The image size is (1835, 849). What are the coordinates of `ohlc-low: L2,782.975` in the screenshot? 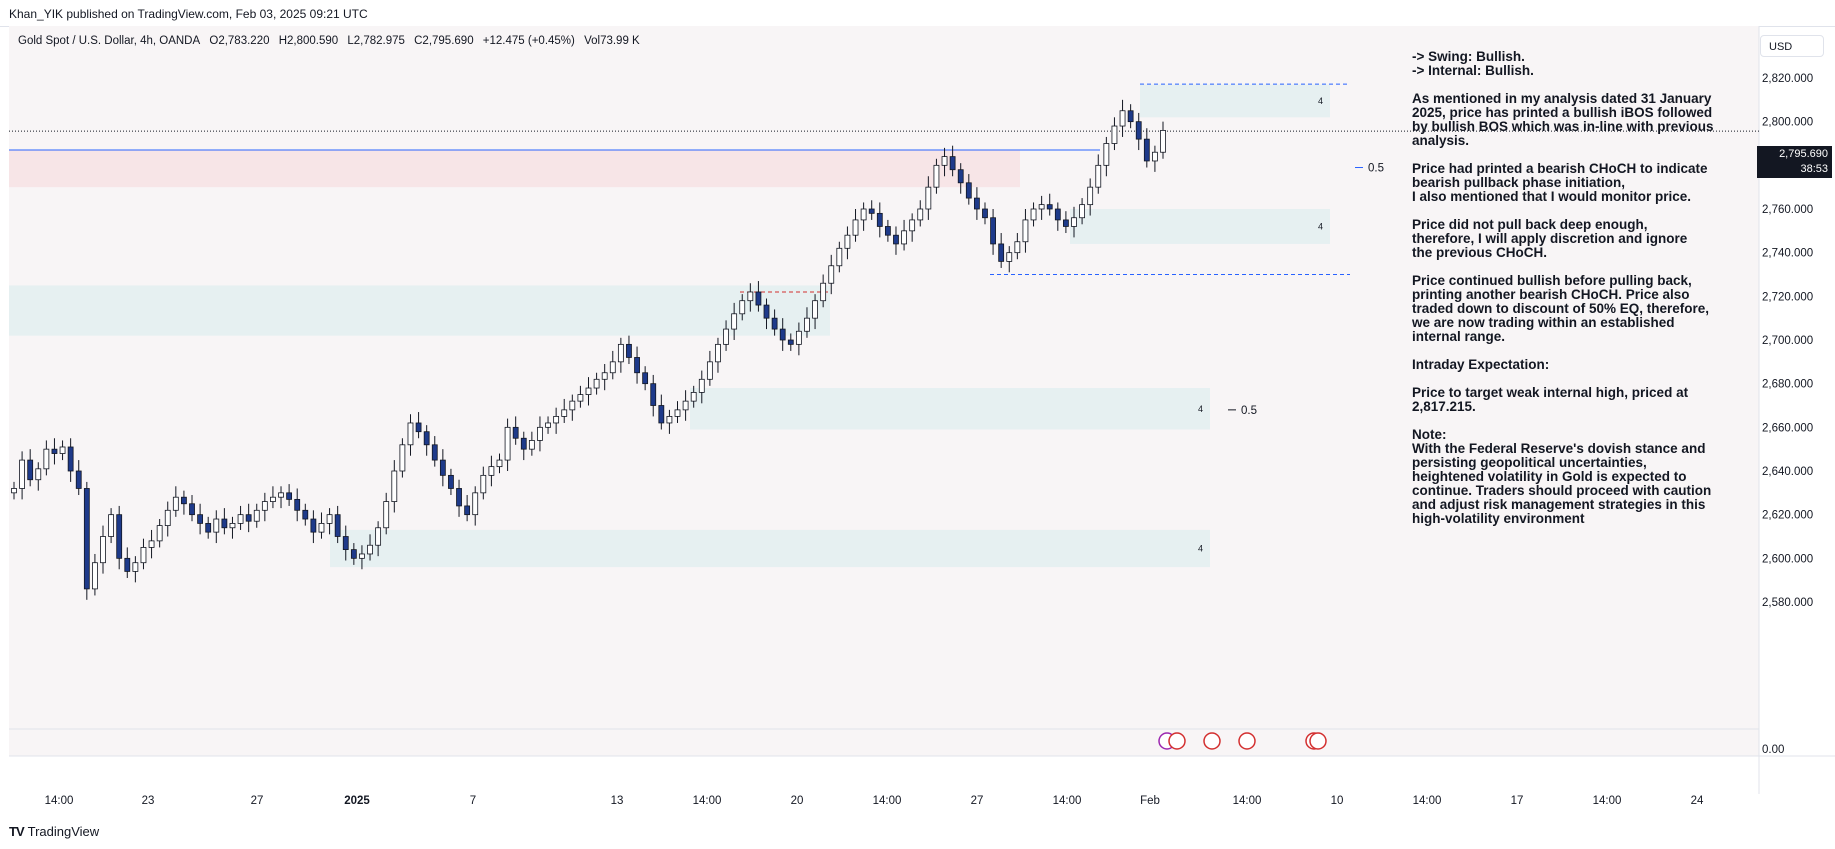 It's located at (376, 41).